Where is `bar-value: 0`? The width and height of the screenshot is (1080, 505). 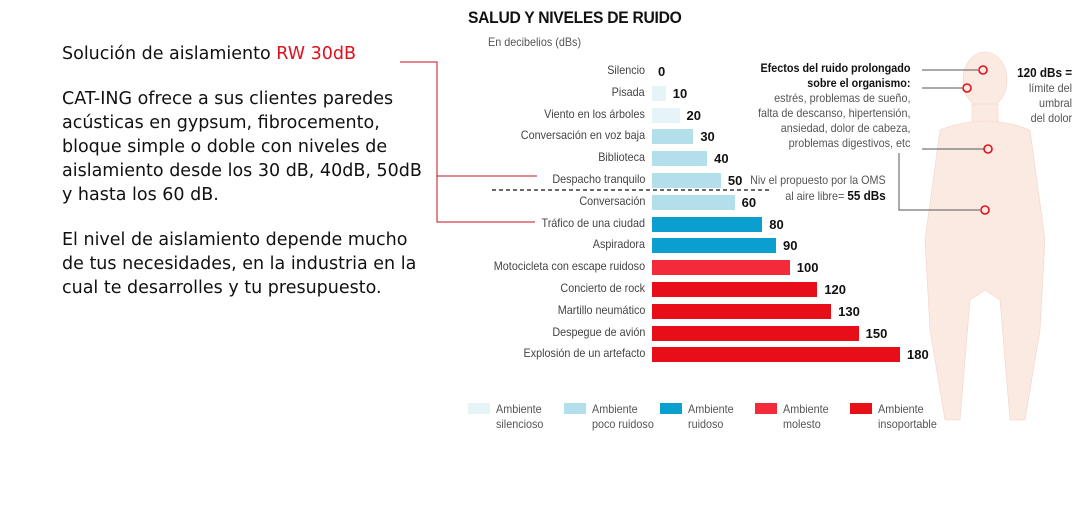
bar-value: 0 is located at coordinates (662, 71).